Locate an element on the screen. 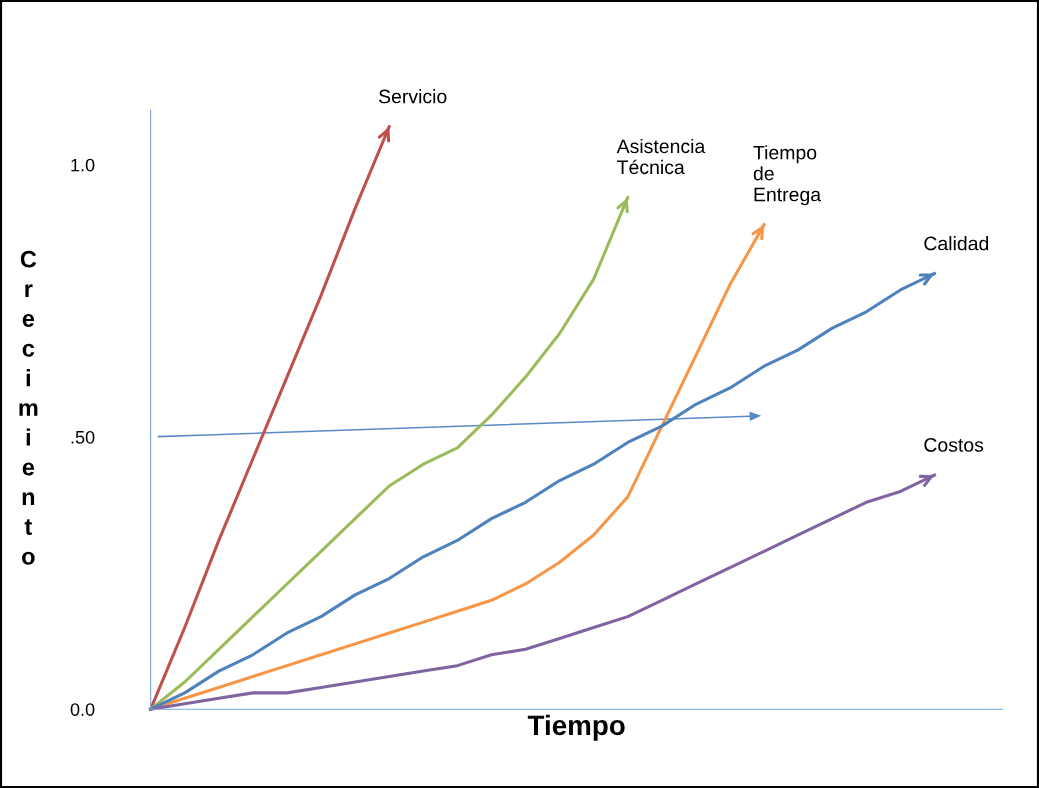  y-tick-label: .50 is located at coordinates (83, 437).